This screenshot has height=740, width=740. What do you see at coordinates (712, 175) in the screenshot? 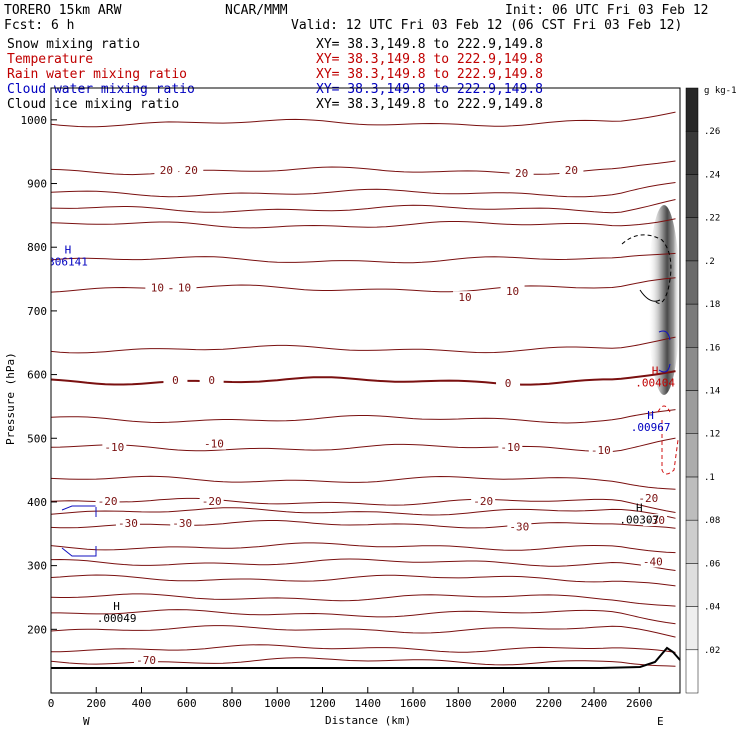
I see `colorbar-tick-label: .24` at bounding box center [712, 175].